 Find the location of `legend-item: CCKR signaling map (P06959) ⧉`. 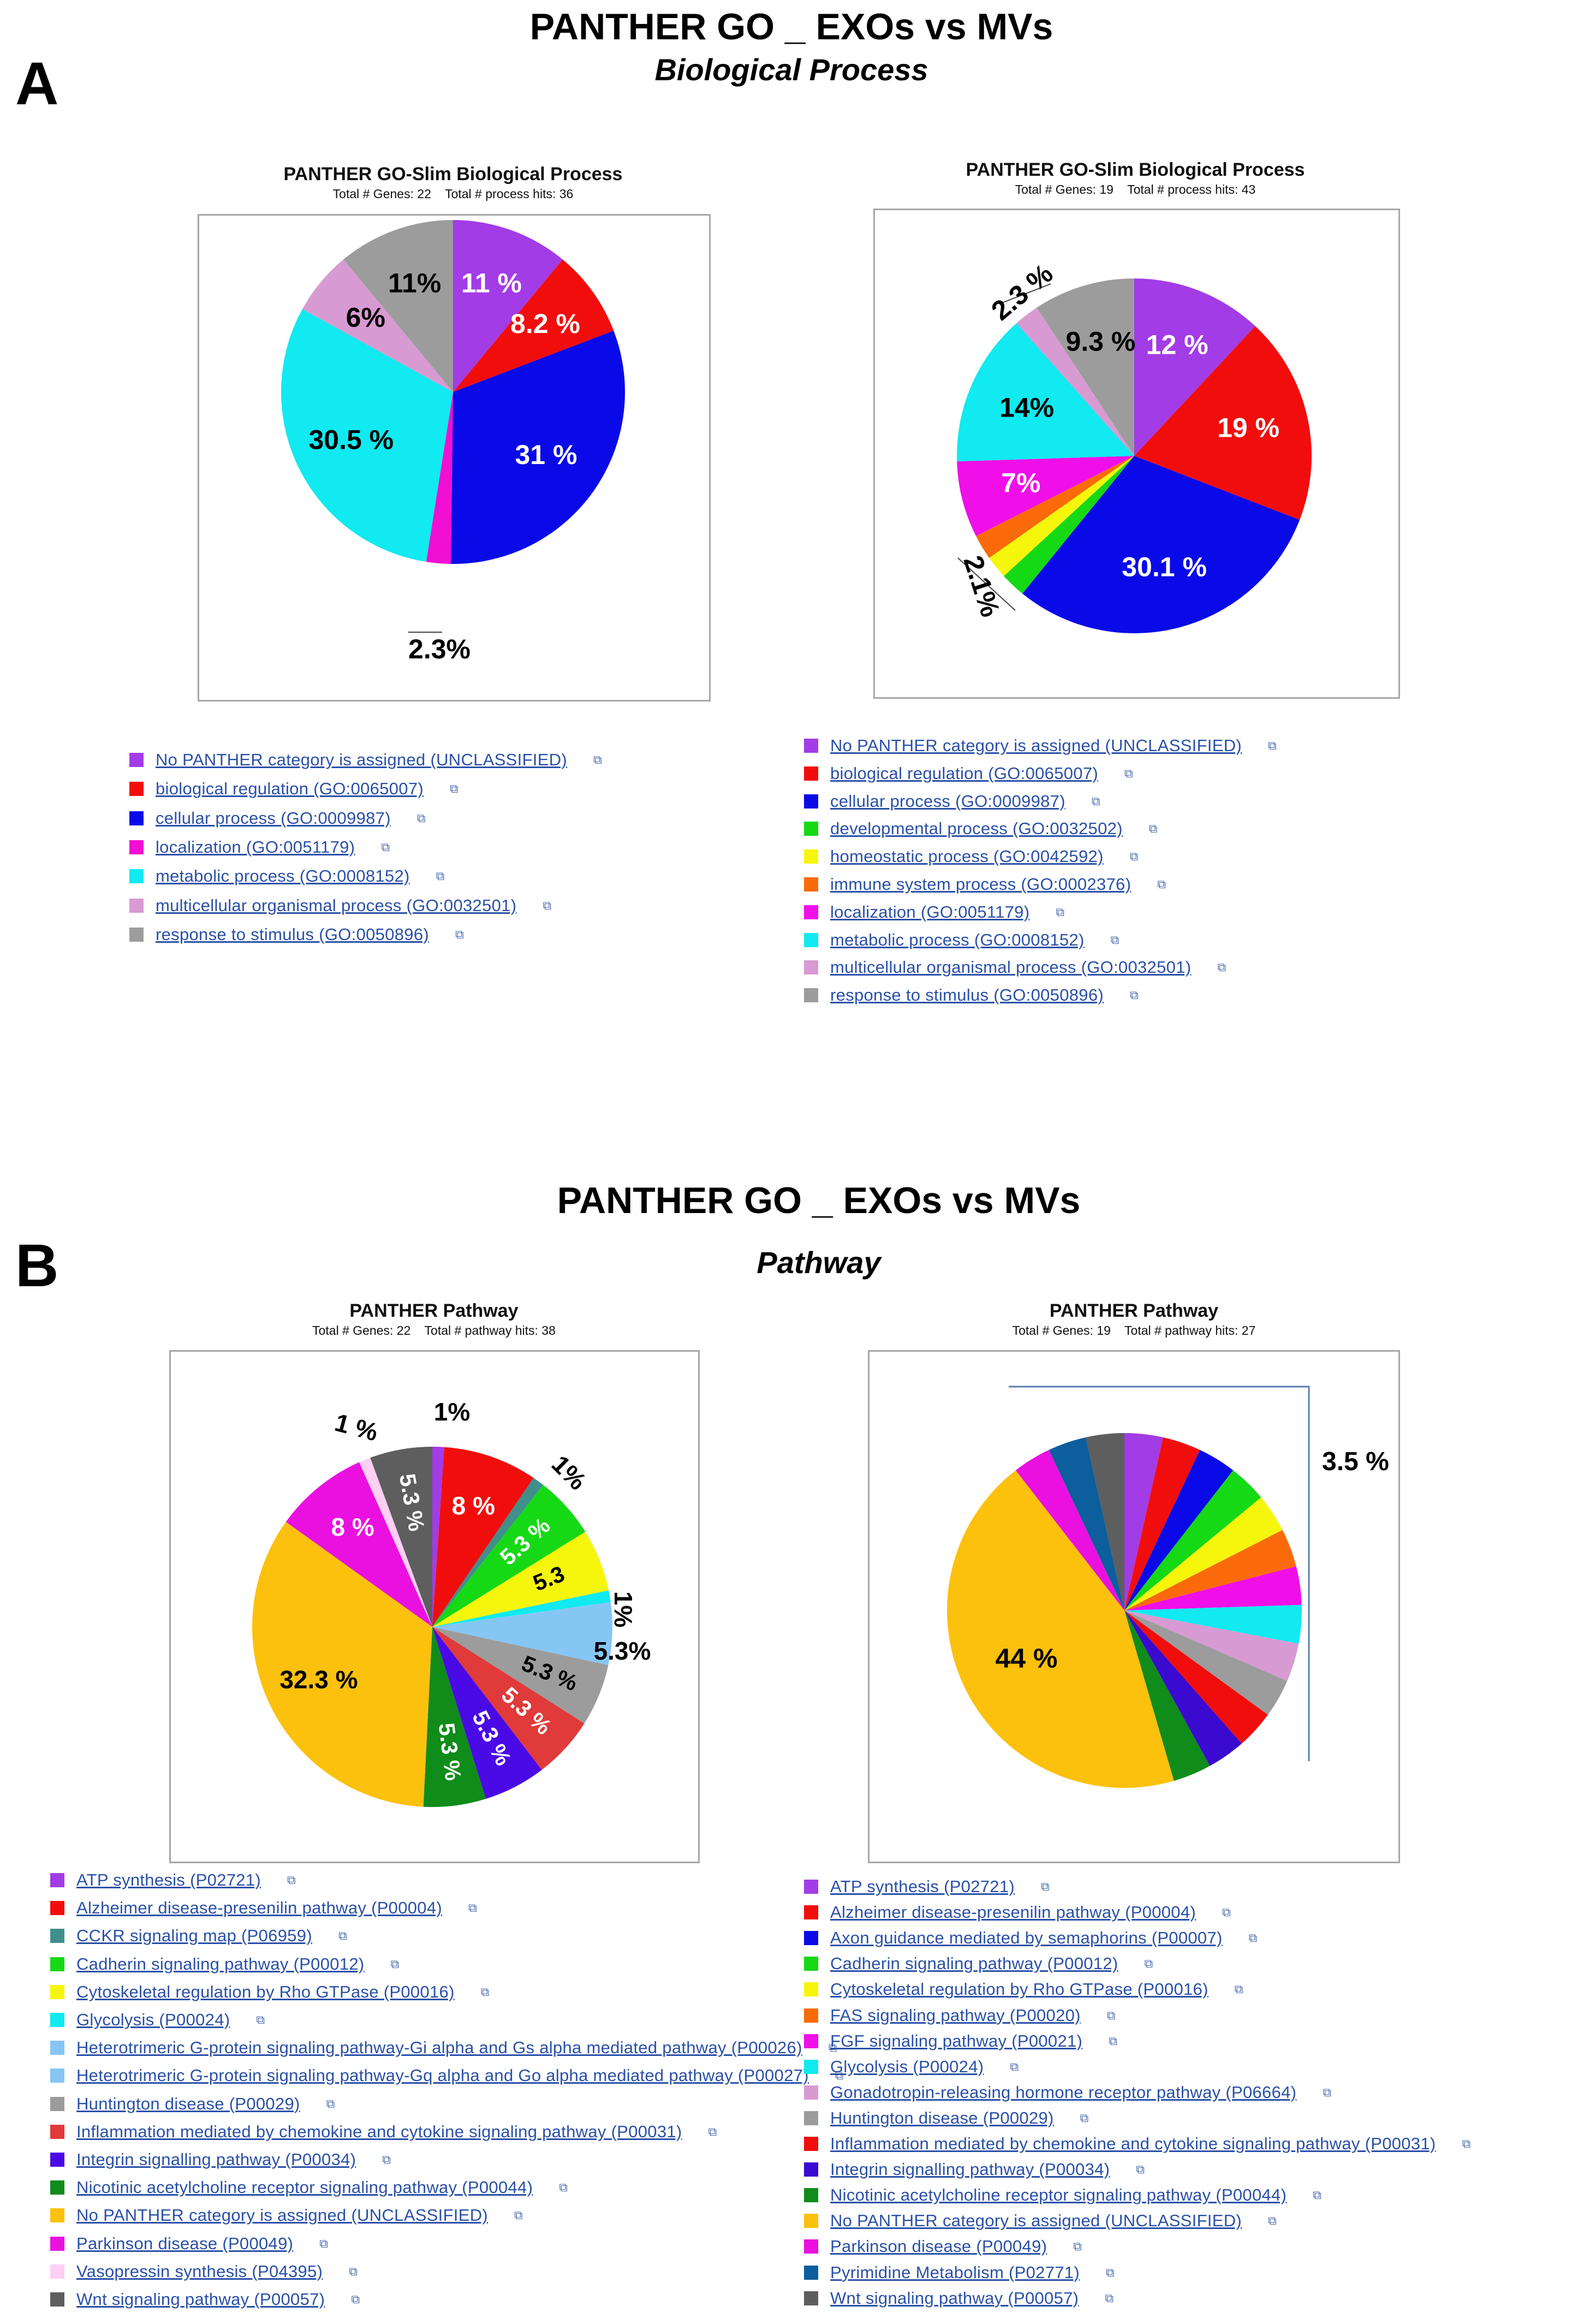

legend-item: CCKR signaling map (P06959) ⧉ is located at coordinates (198, 1936).